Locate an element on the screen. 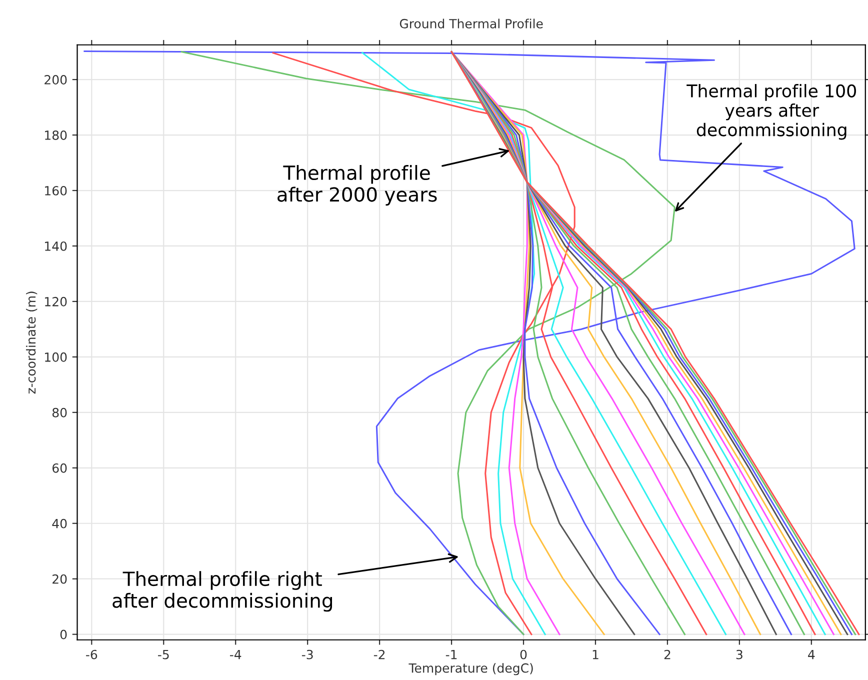 This screenshot has height=680, width=868. x-tick-label: -4 is located at coordinates (236, 655).